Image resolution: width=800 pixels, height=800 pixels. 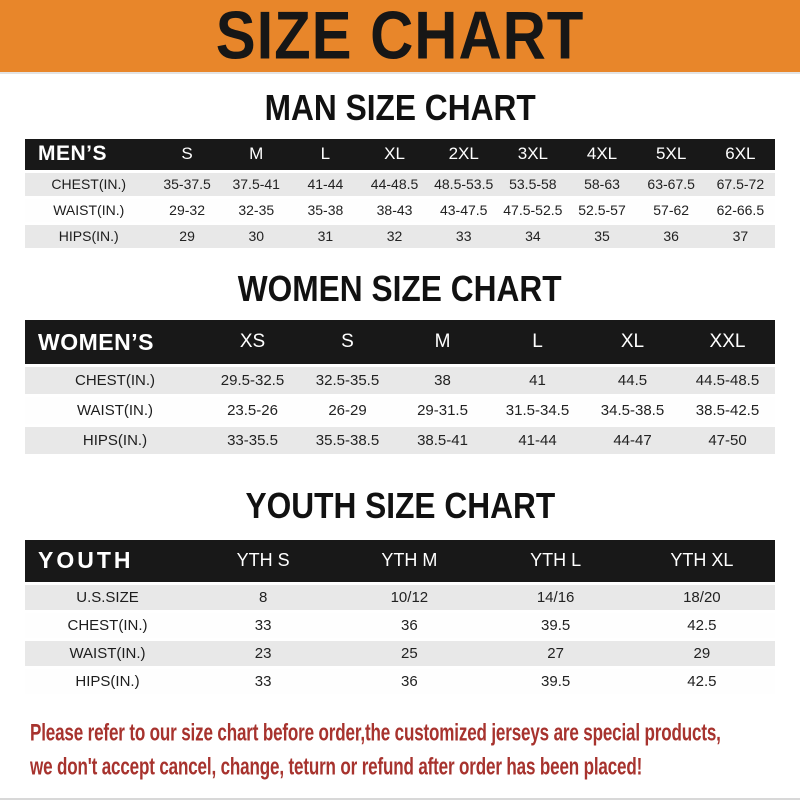 What do you see at coordinates (533, 236) in the screenshot?
I see `size-value: 34` at bounding box center [533, 236].